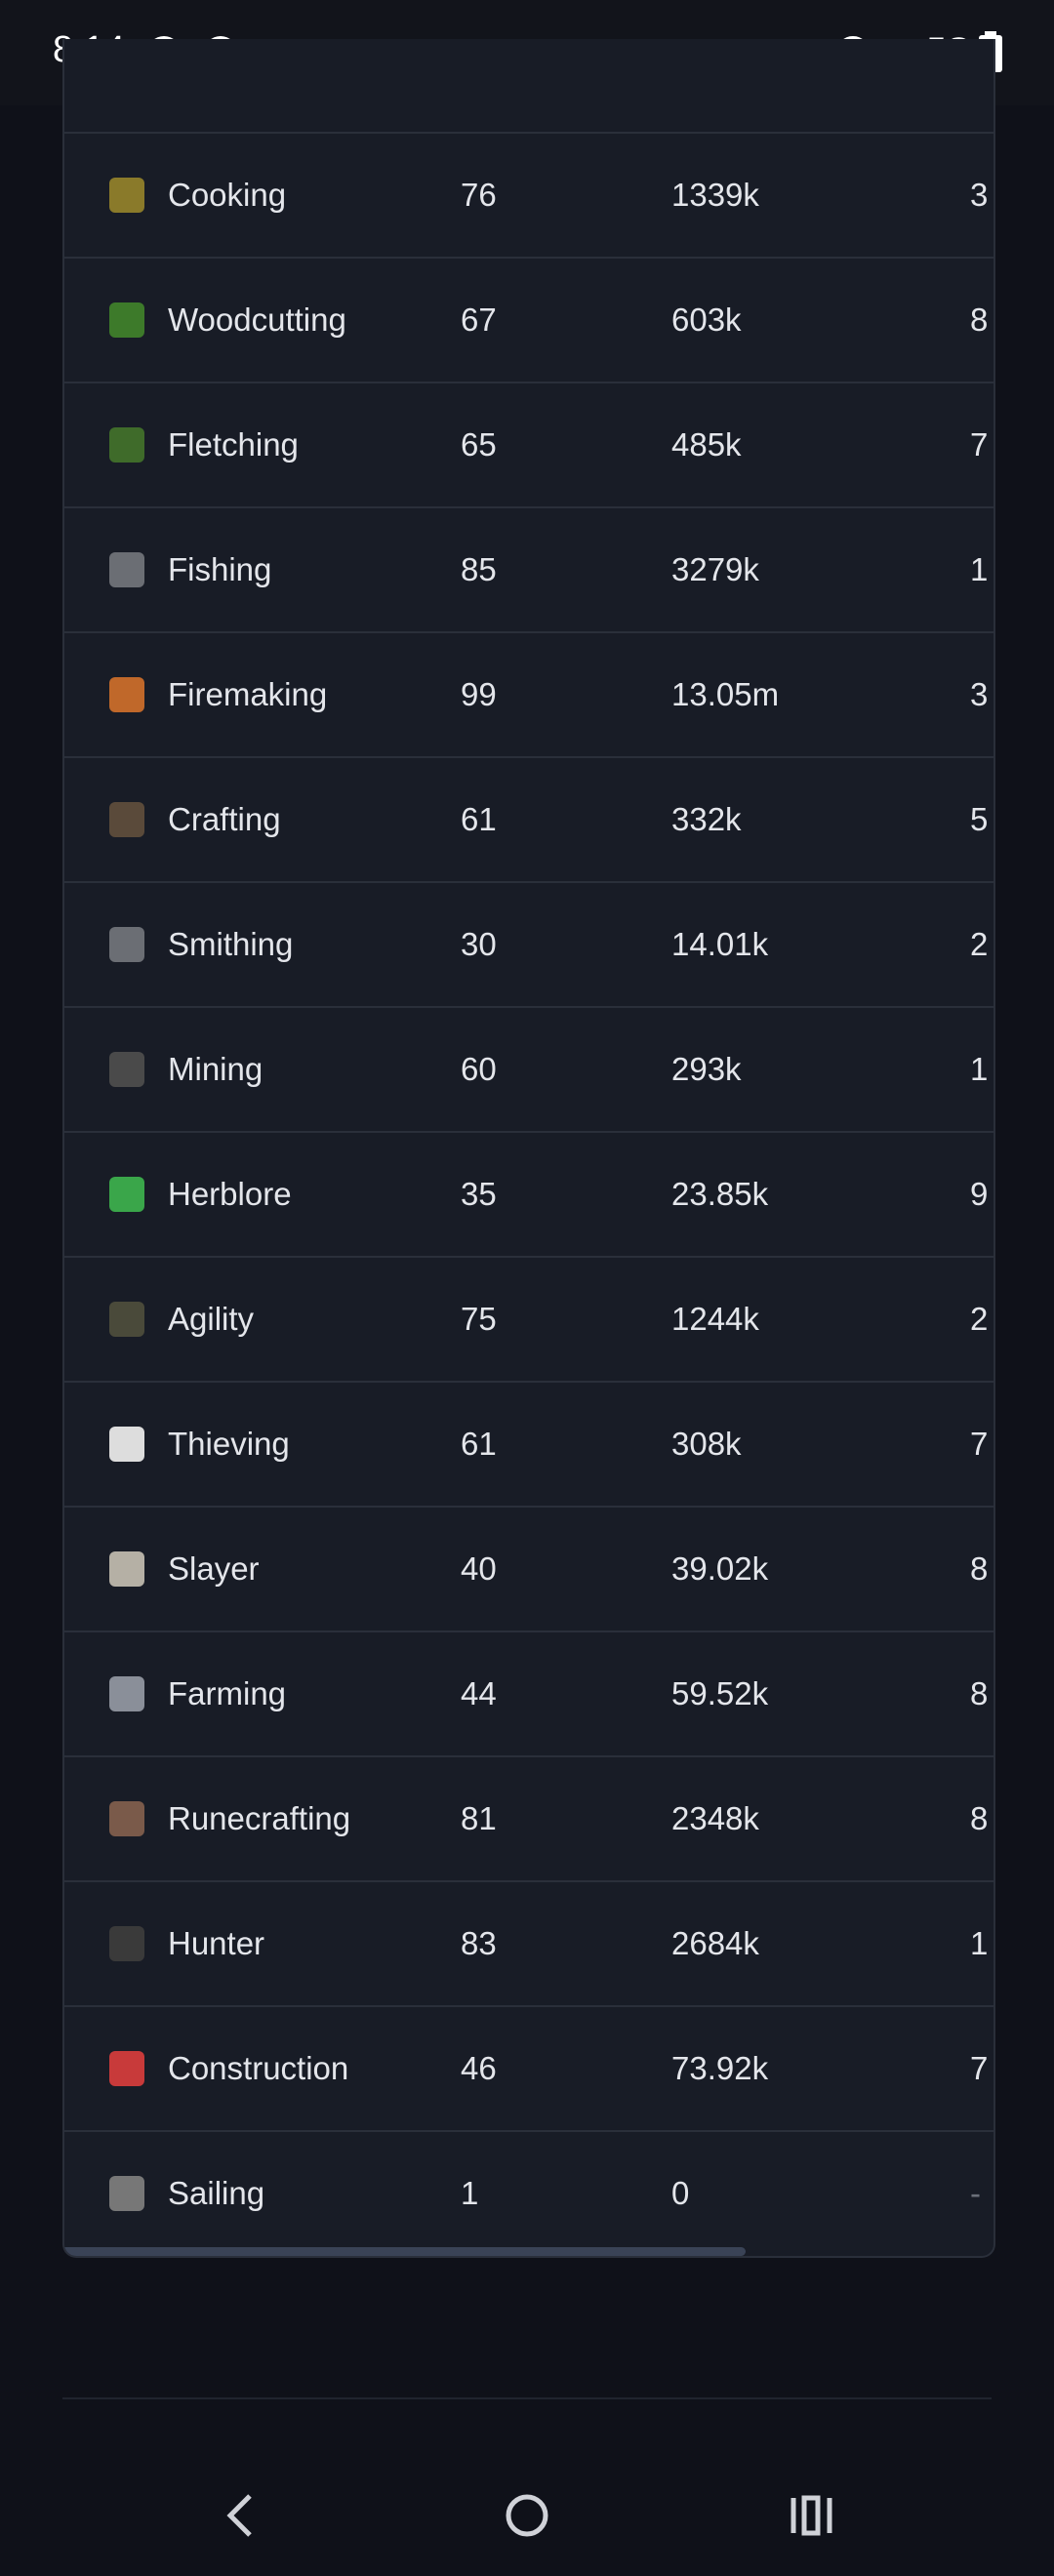 The image size is (1054, 2576). I want to click on skill-name: Fishing, so click(220, 569).